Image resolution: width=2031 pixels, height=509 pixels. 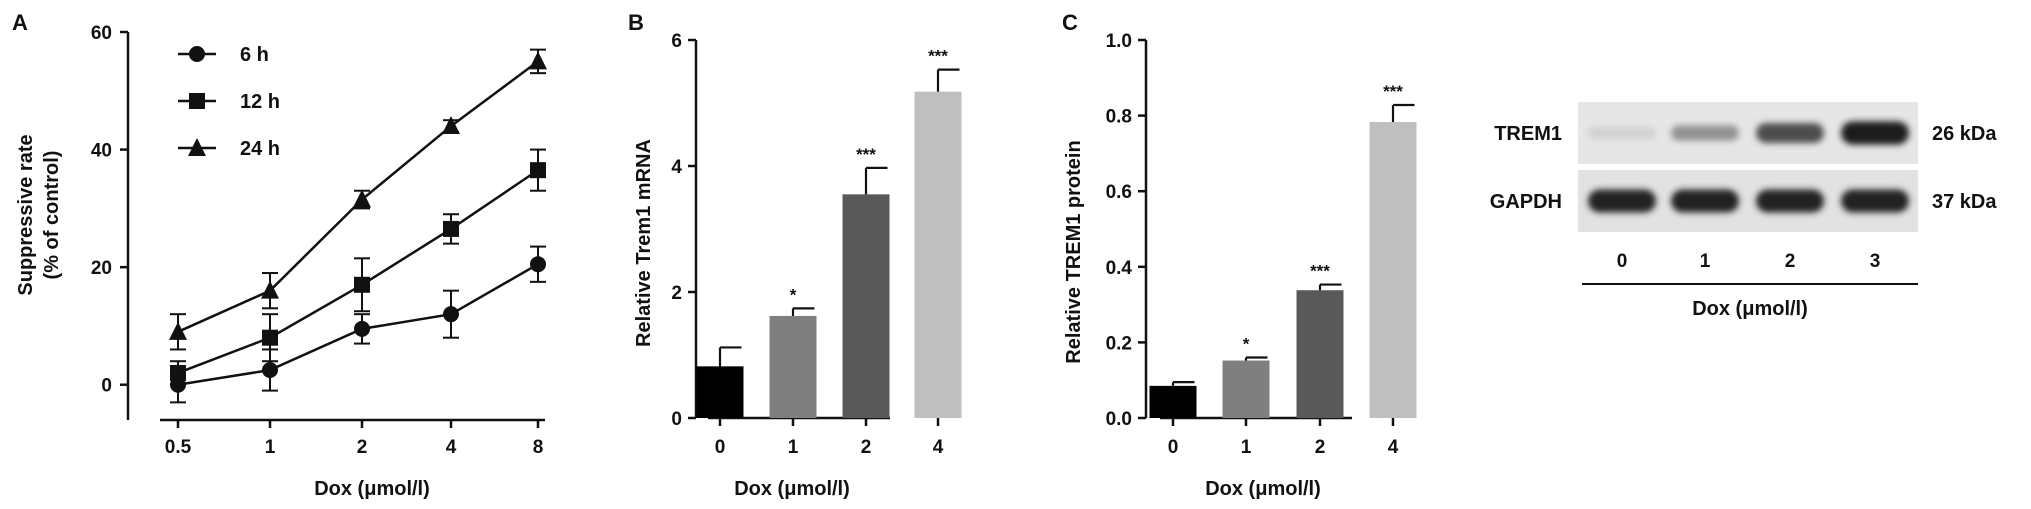 I want to click on panel-a-y-tick-label: 20, so click(x=101, y=268).